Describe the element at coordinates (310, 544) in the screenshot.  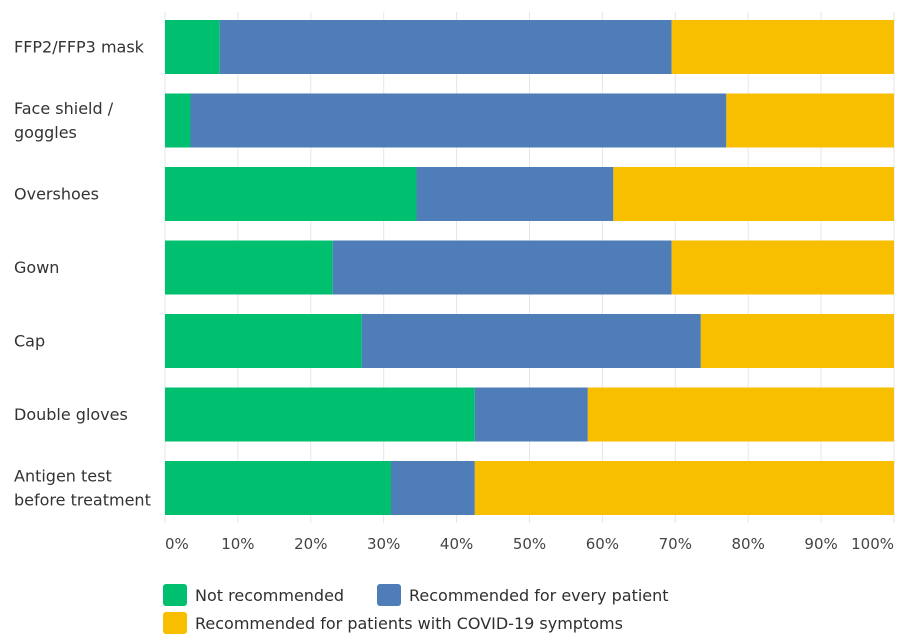
I see `x-tick-label: 20%` at that location.